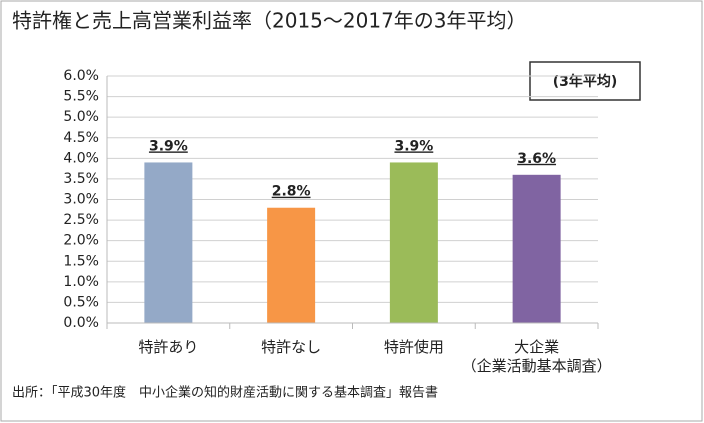  Describe the element at coordinates (81, 302) in the screenshot. I see `y-tick-label: 0.5%` at that location.